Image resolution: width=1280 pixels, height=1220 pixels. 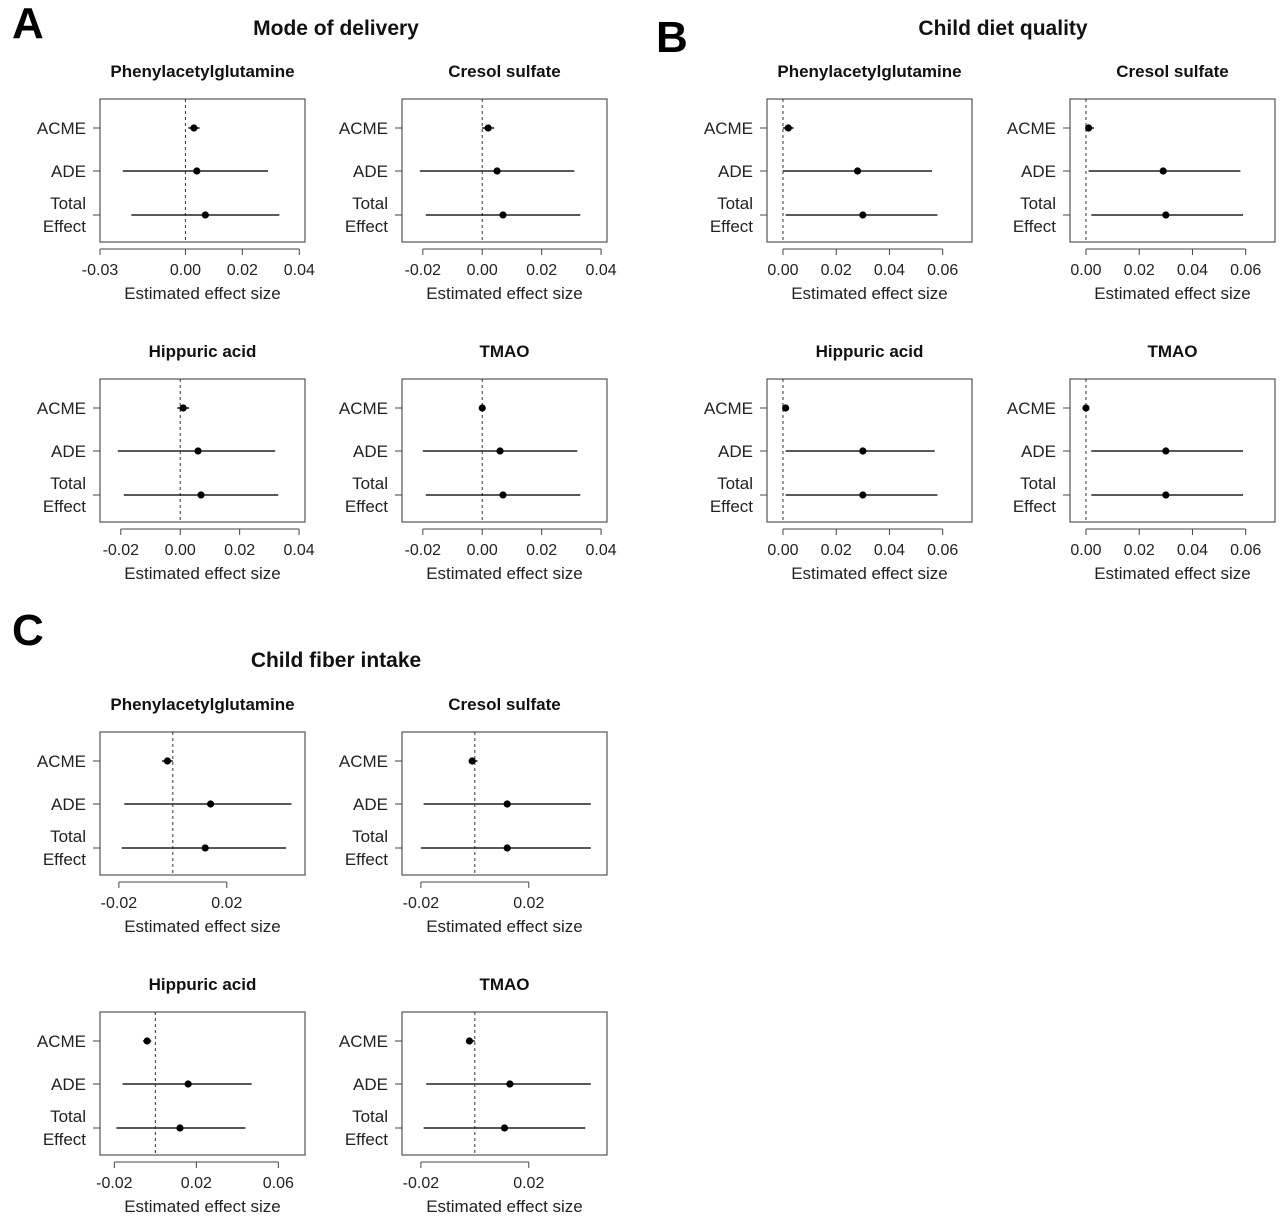 What do you see at coordinates (728, 128) in the screenshot?
I see `chart-b-1-row-label-acme: ACME` at bounding box center [728, 128].